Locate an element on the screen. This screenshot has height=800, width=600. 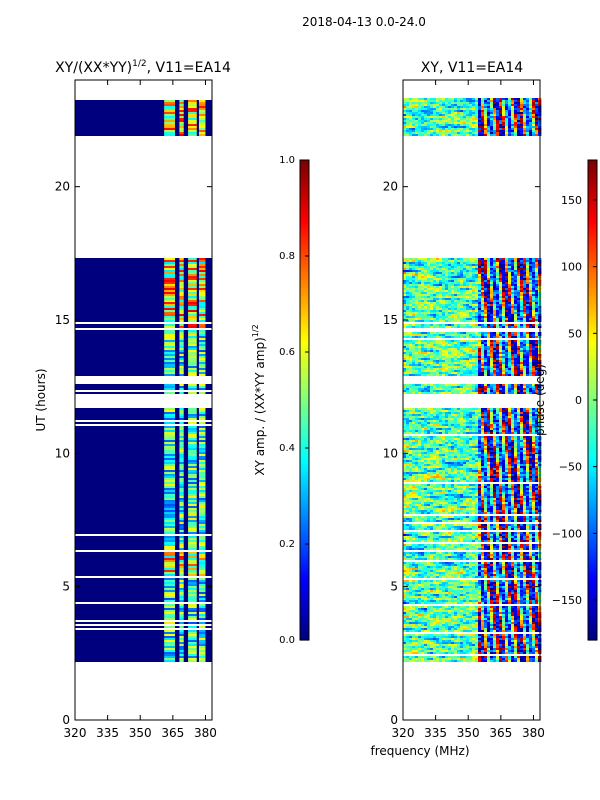
colorbar-tick-label: 0.8 is located at coordinates (287, 256).